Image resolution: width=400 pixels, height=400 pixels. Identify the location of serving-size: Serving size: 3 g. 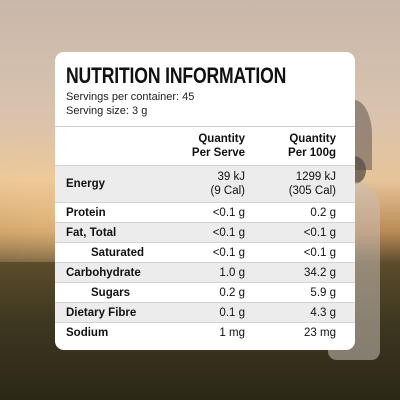
(107, 111).